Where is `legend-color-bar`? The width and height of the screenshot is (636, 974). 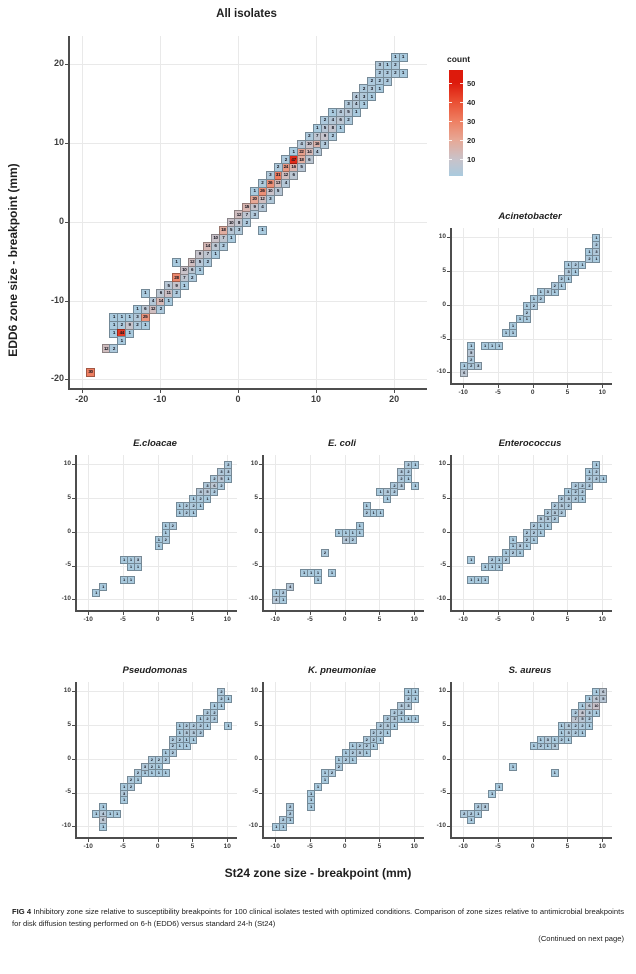 legend-color-bar is located at coordinates (456, 123).